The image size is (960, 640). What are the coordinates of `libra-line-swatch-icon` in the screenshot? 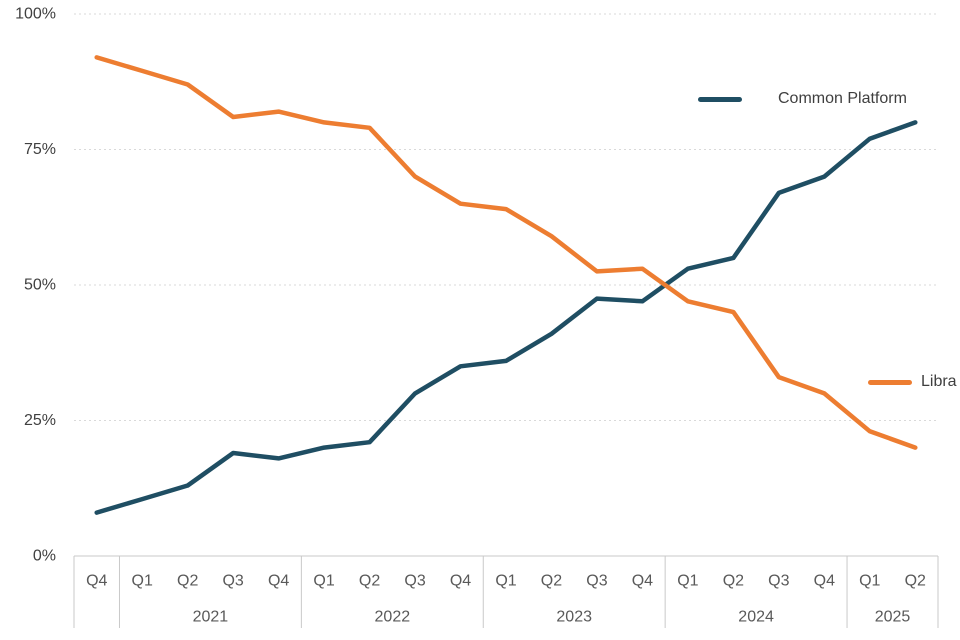 It's located at (890, 382).